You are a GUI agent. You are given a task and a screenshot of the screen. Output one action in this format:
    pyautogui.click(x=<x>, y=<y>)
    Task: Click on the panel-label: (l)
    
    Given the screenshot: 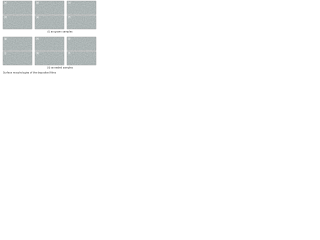 What is the action you would take?
    pyautogui.click(x=69, y=53)
    